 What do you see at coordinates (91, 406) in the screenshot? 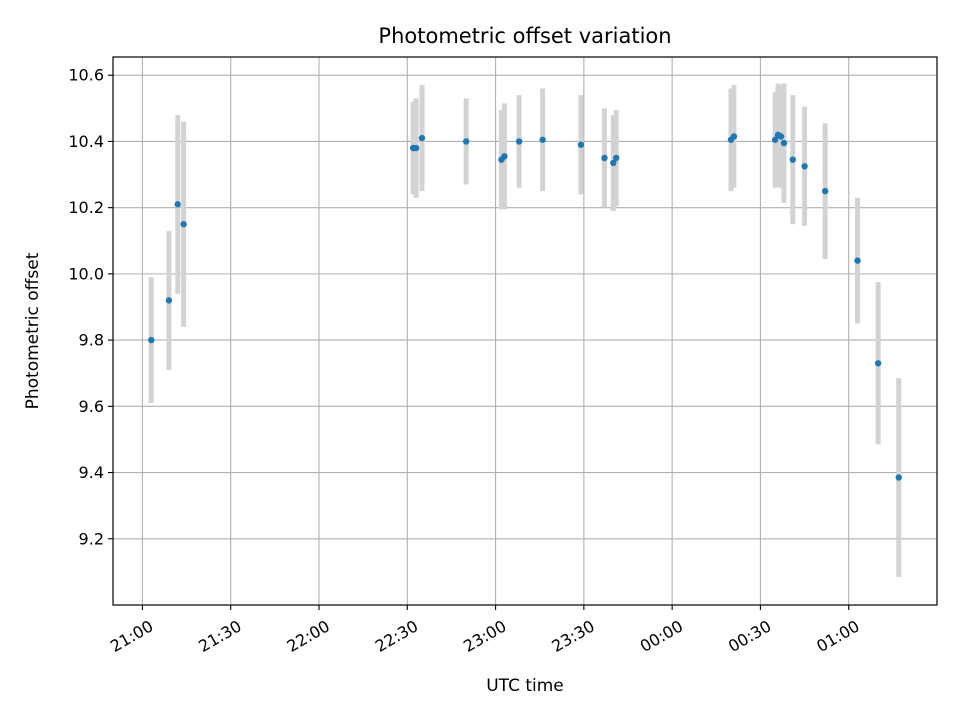
I see `y-tick-label: 9.6` at bounding box center [91, 406].